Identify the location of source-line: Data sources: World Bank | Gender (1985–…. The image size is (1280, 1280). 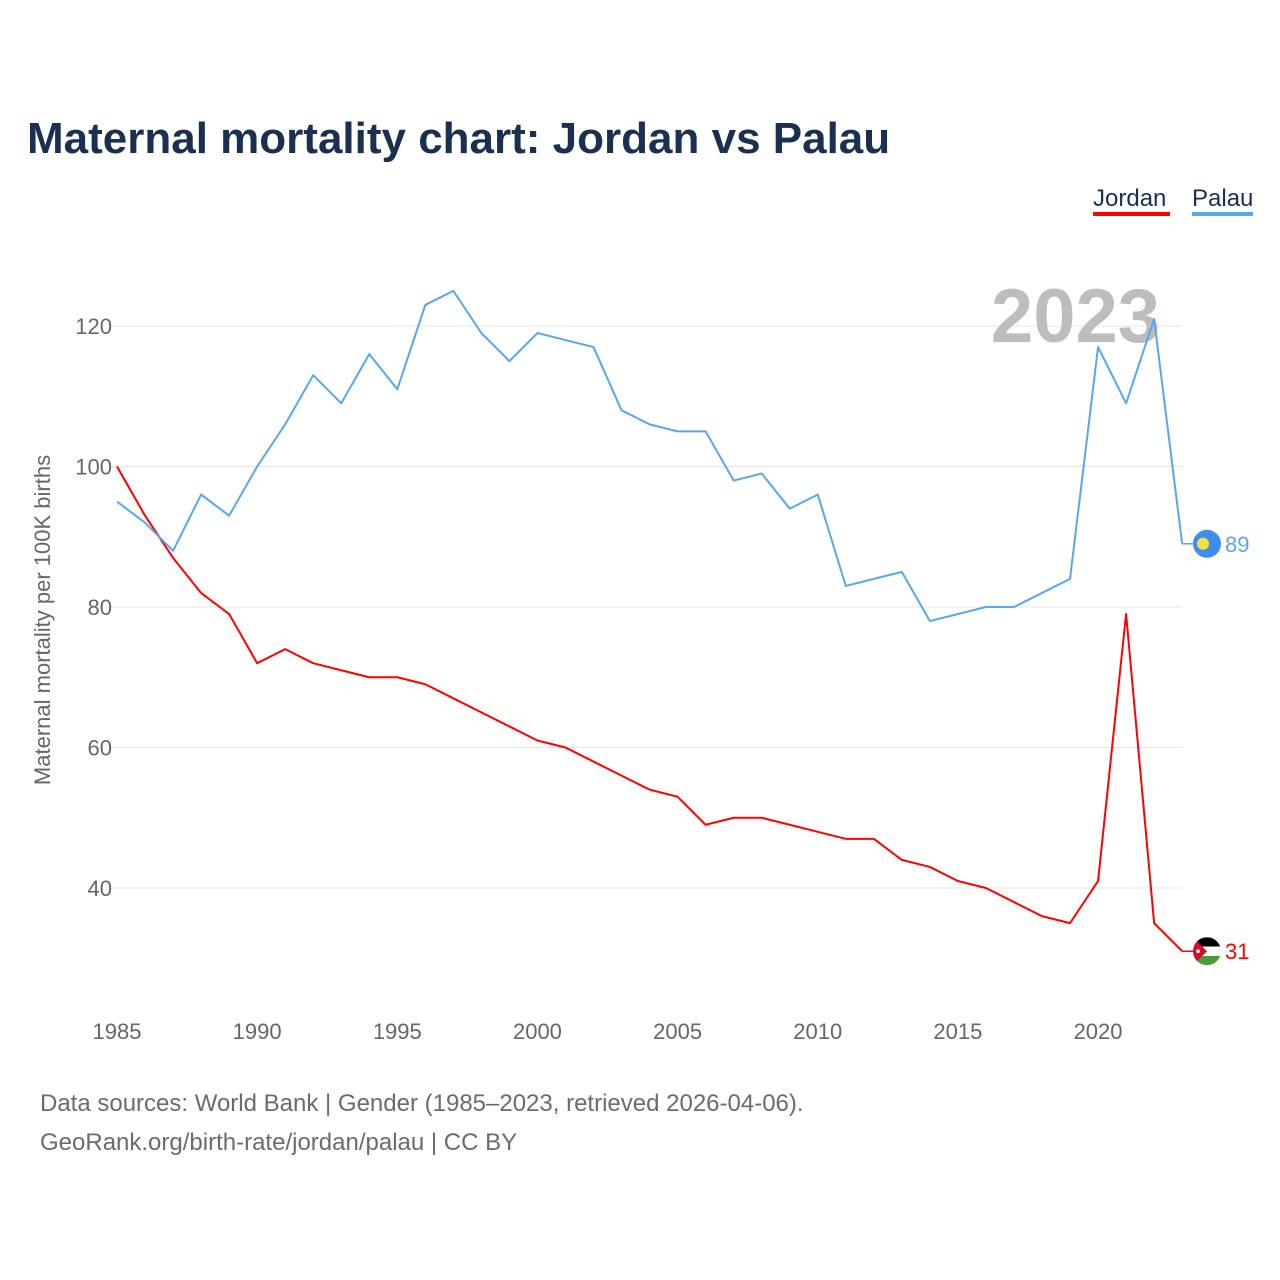
(422, 1103).